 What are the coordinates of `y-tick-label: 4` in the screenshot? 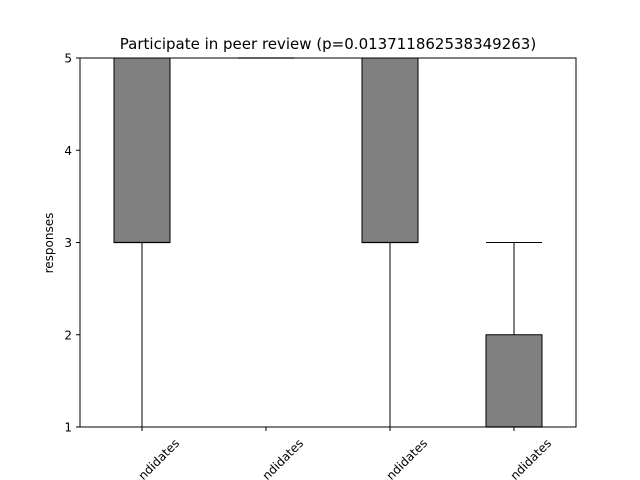 It's located at (68, 151).